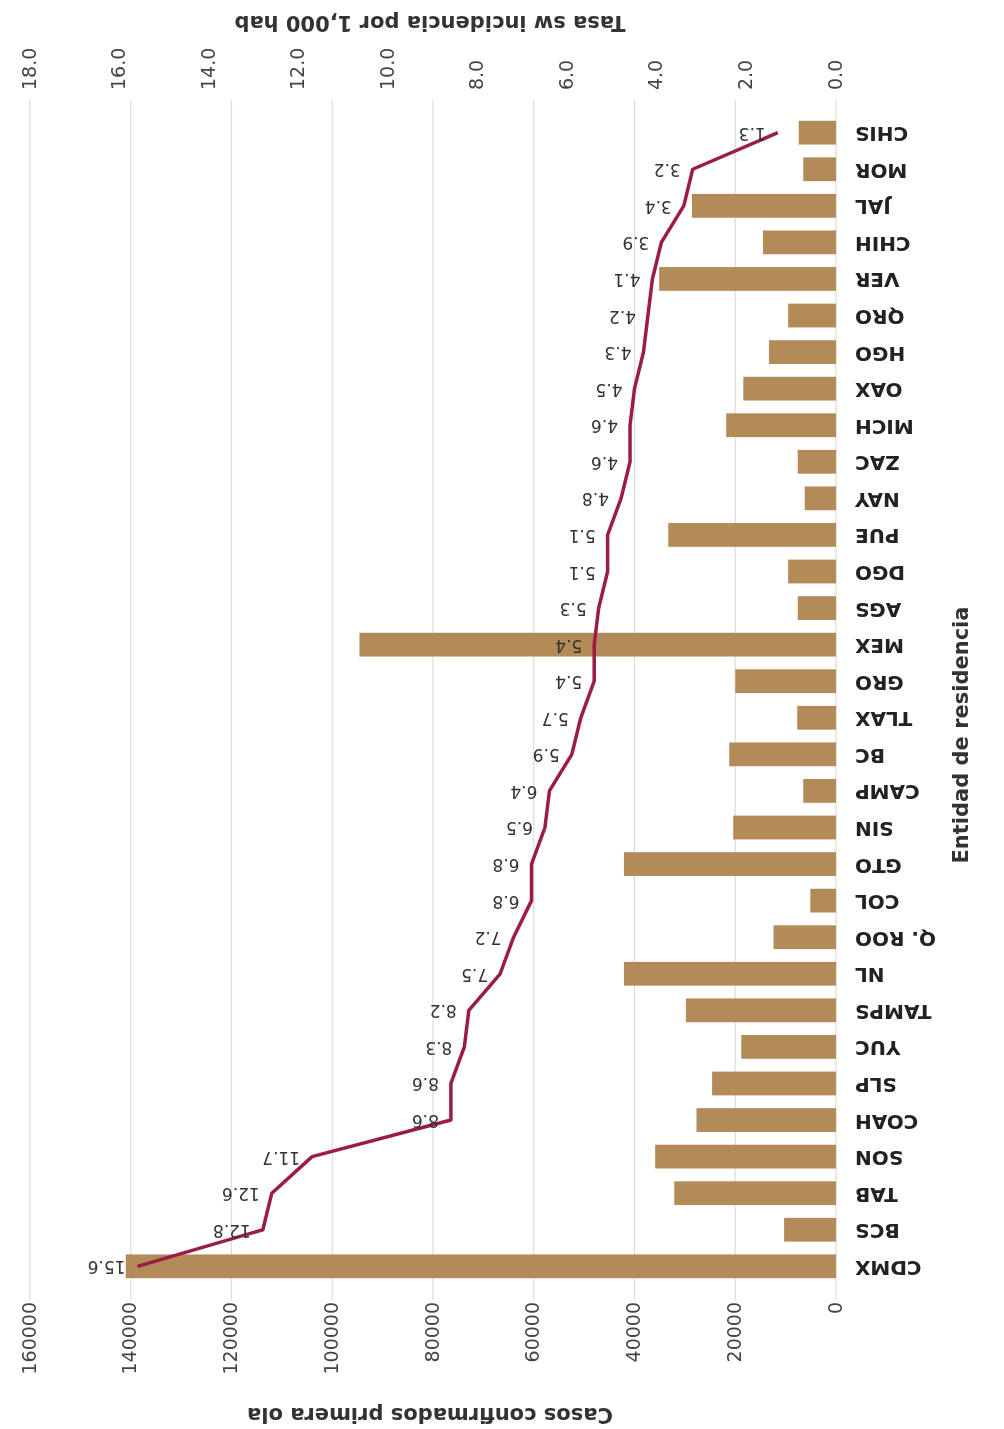  I want to click on data-label: 4.2, so click(622, 316).